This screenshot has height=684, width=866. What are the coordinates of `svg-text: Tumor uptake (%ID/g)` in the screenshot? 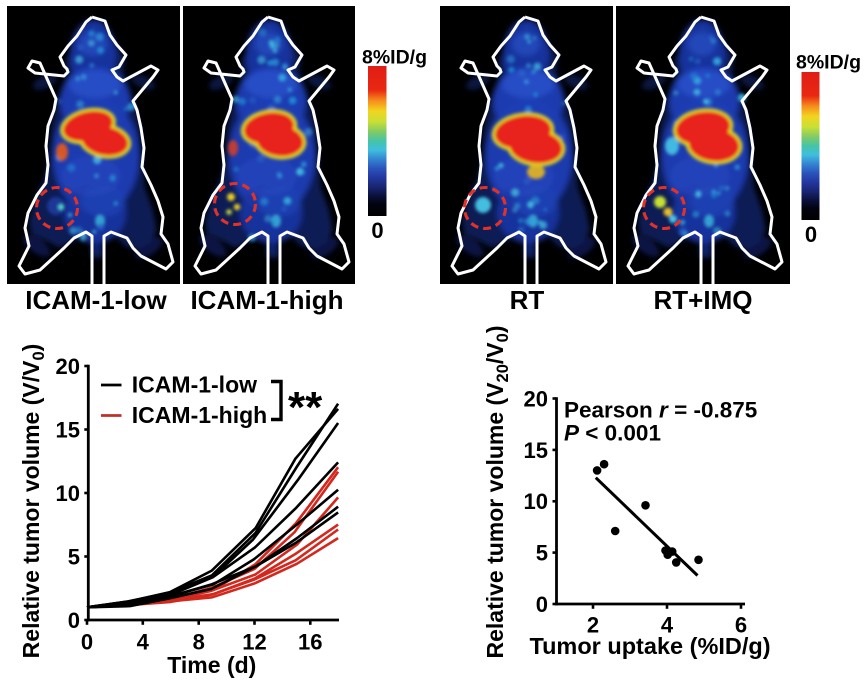 It's located at (649, 646).